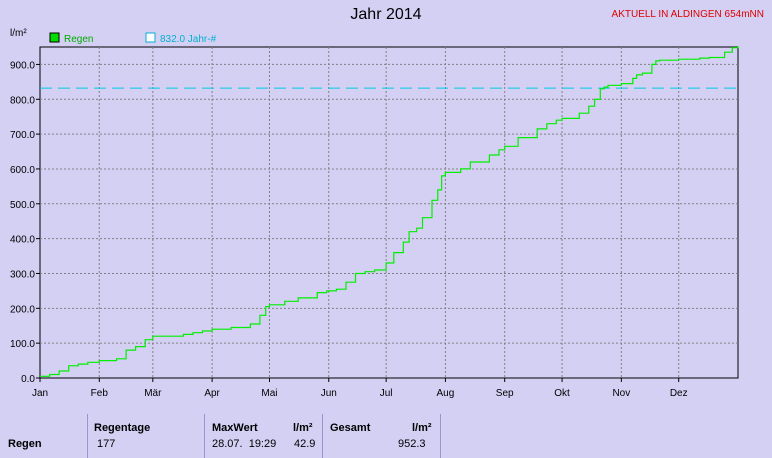 This screenshot has height=458, width=772. I want to click on y-tick-label: 800.0, so click(22, 100).